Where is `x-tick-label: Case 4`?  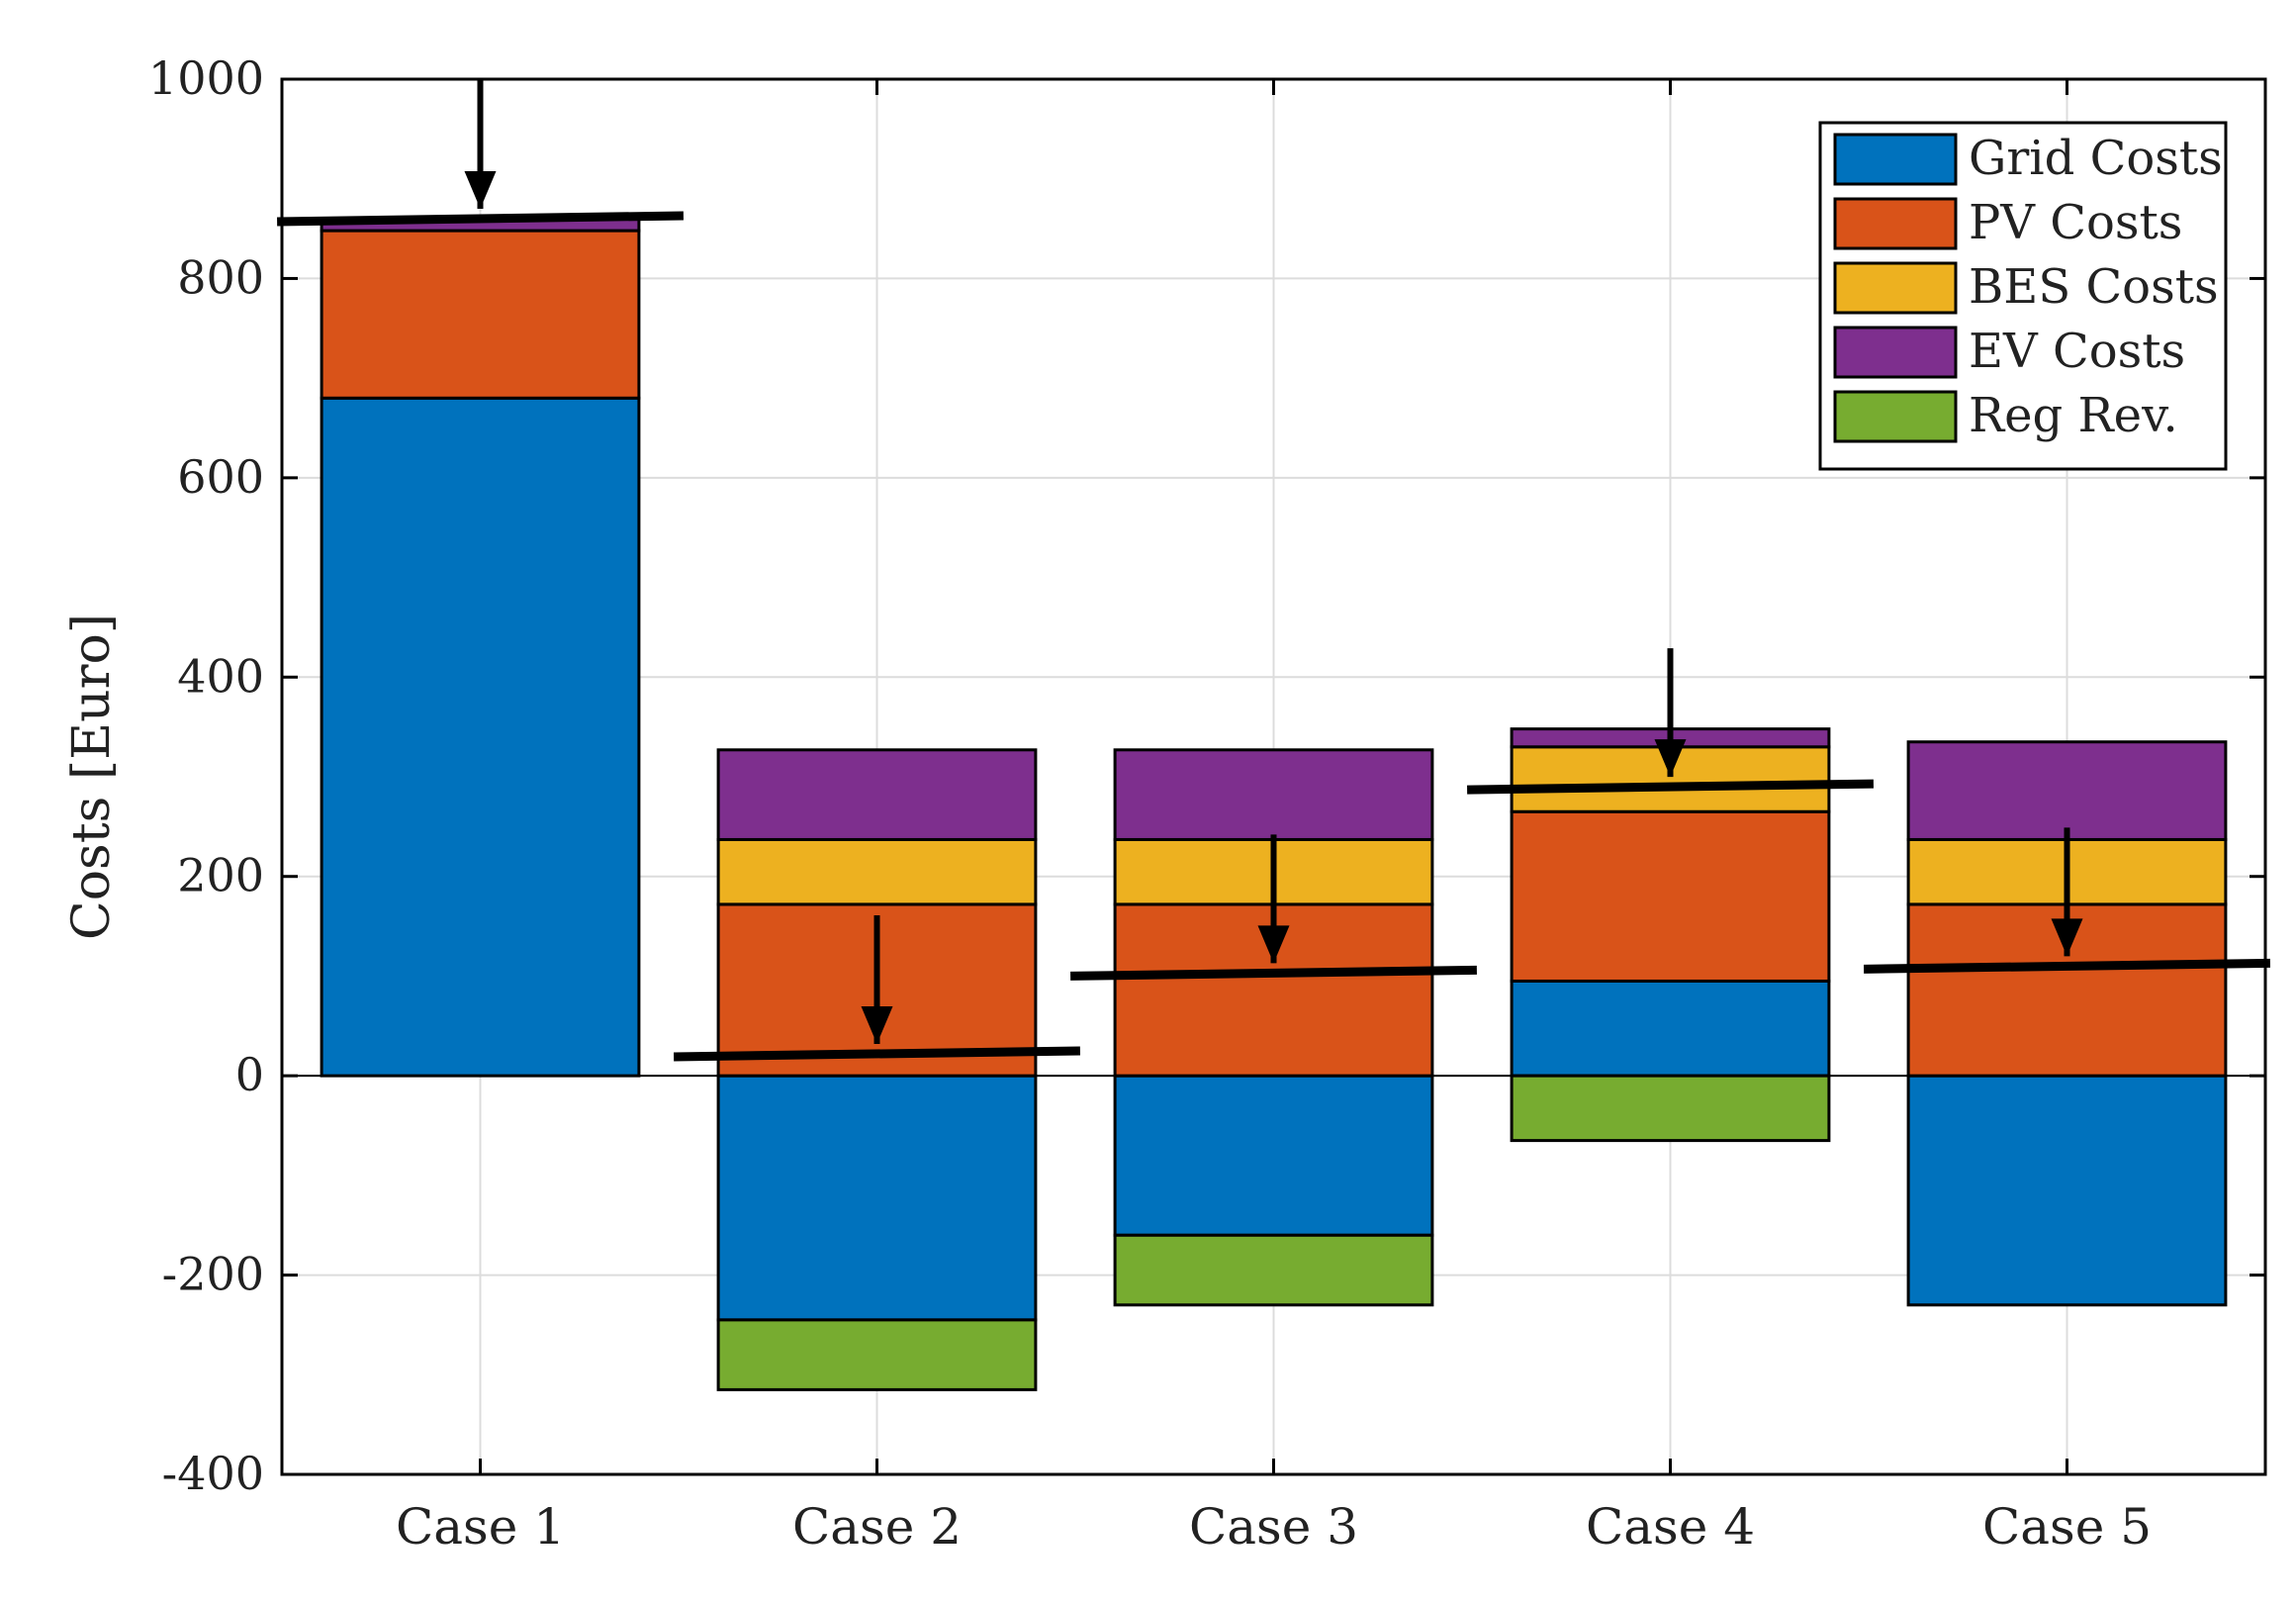
x-tick-label: Case 4 is located at coordinates (1670, 1527).